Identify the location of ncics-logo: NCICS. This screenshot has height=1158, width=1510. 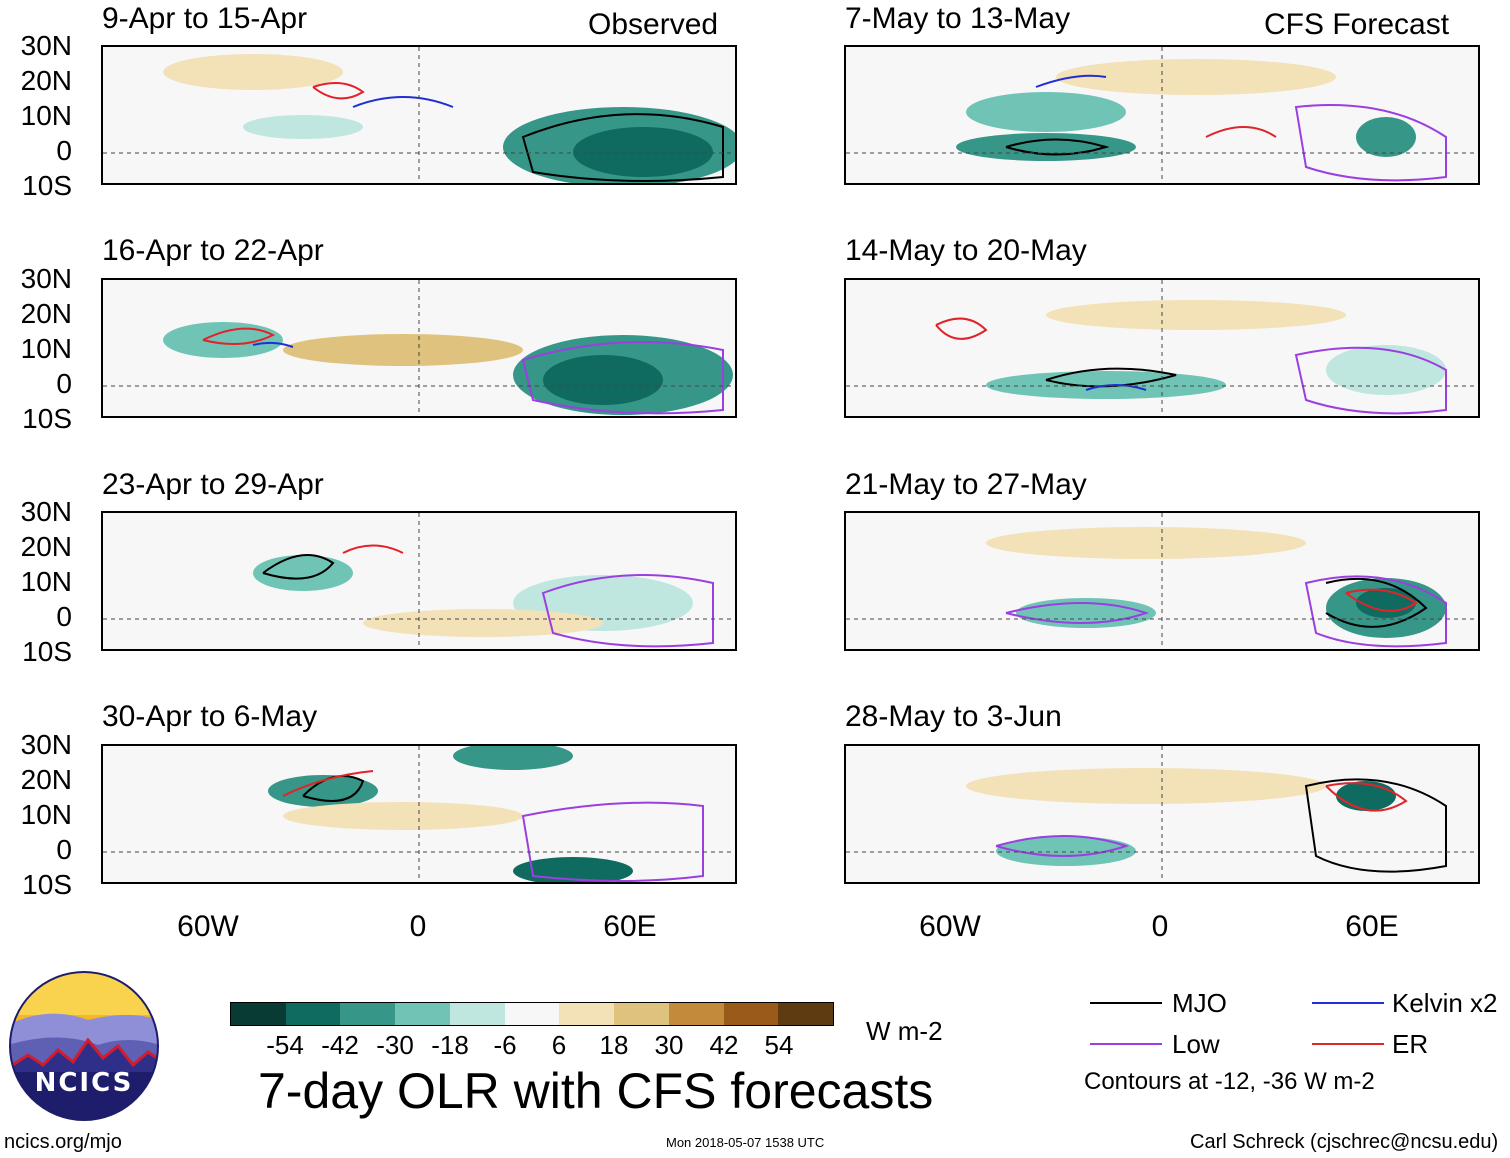
(84, 1046).